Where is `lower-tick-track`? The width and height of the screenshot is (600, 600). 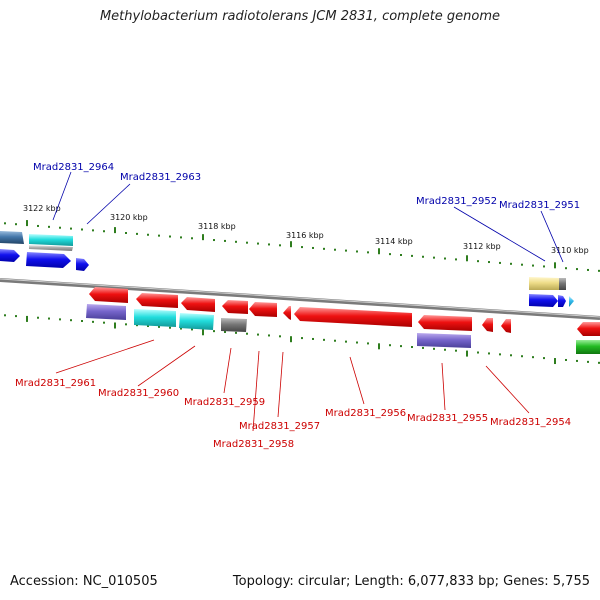 lower-tick-track is located at coordinates (302, 339).